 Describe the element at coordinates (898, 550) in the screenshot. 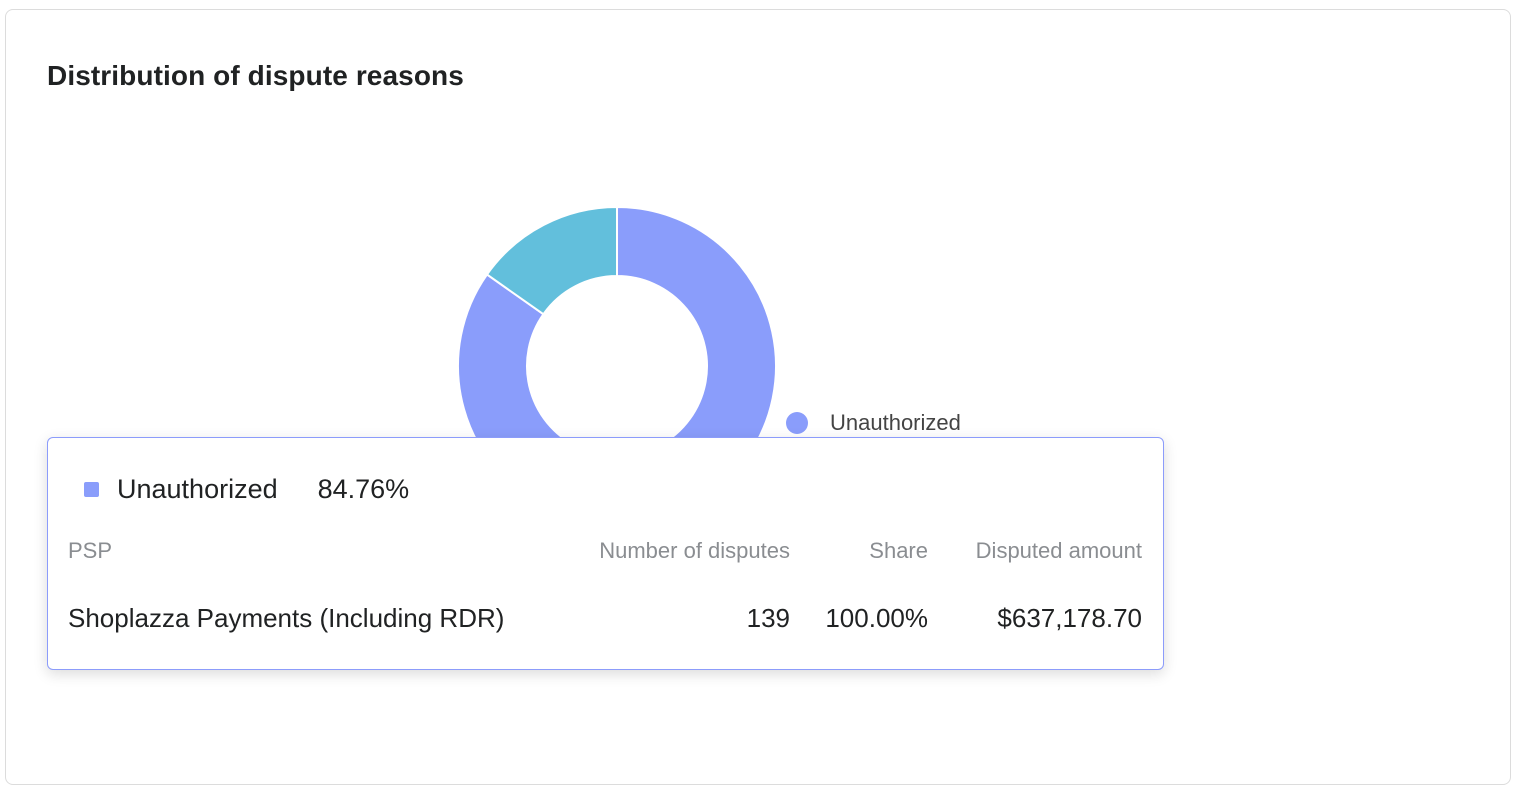

I see `header-share: Share` at that location.